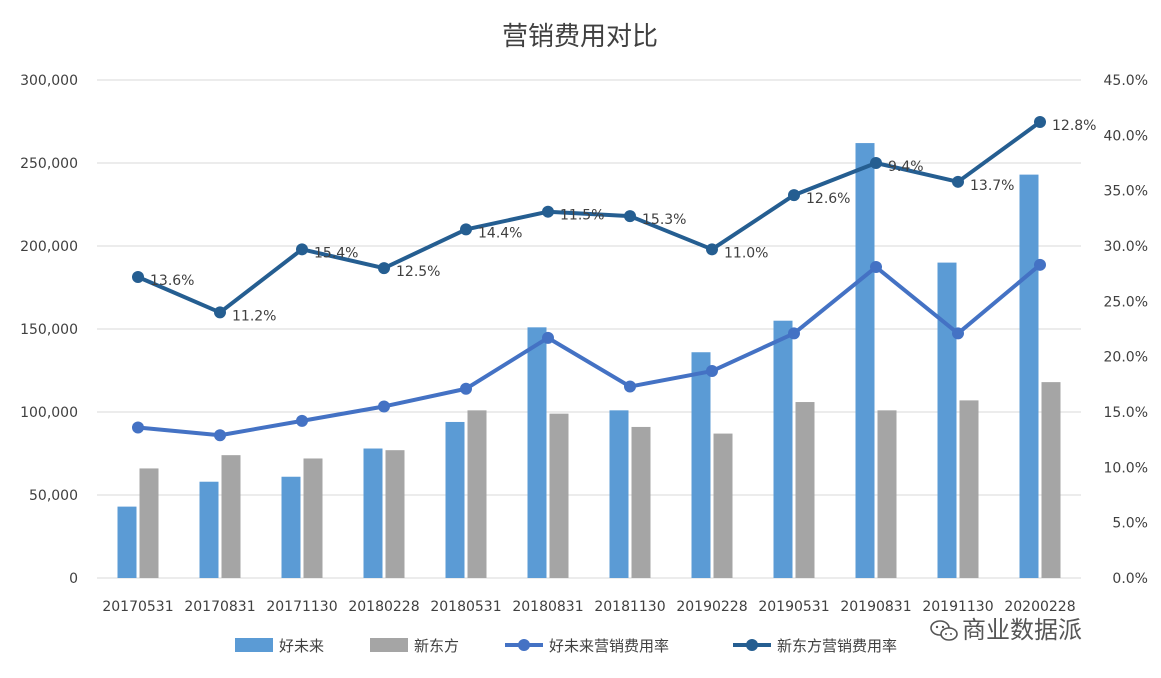  I want to click on y-right-tick-label: 5.0%, so click(1130, 524).